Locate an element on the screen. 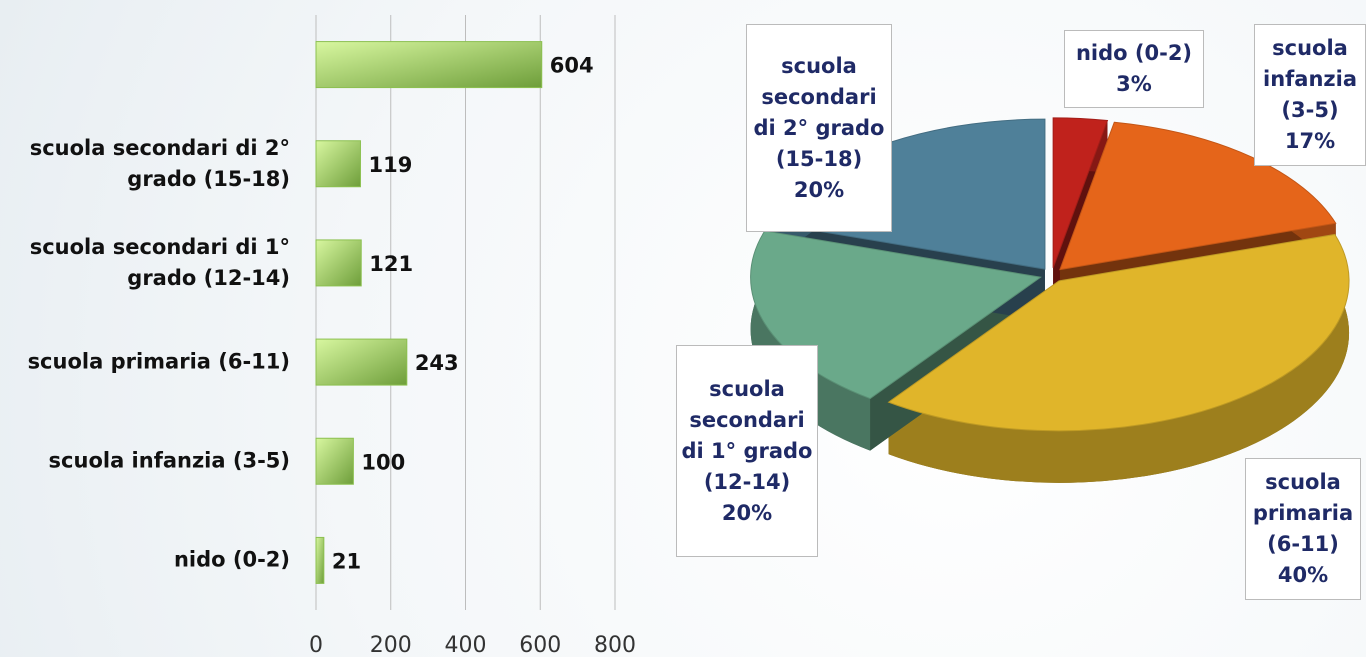  pie-label-category: nido (0-2) is located at coordinates (1134, 53).